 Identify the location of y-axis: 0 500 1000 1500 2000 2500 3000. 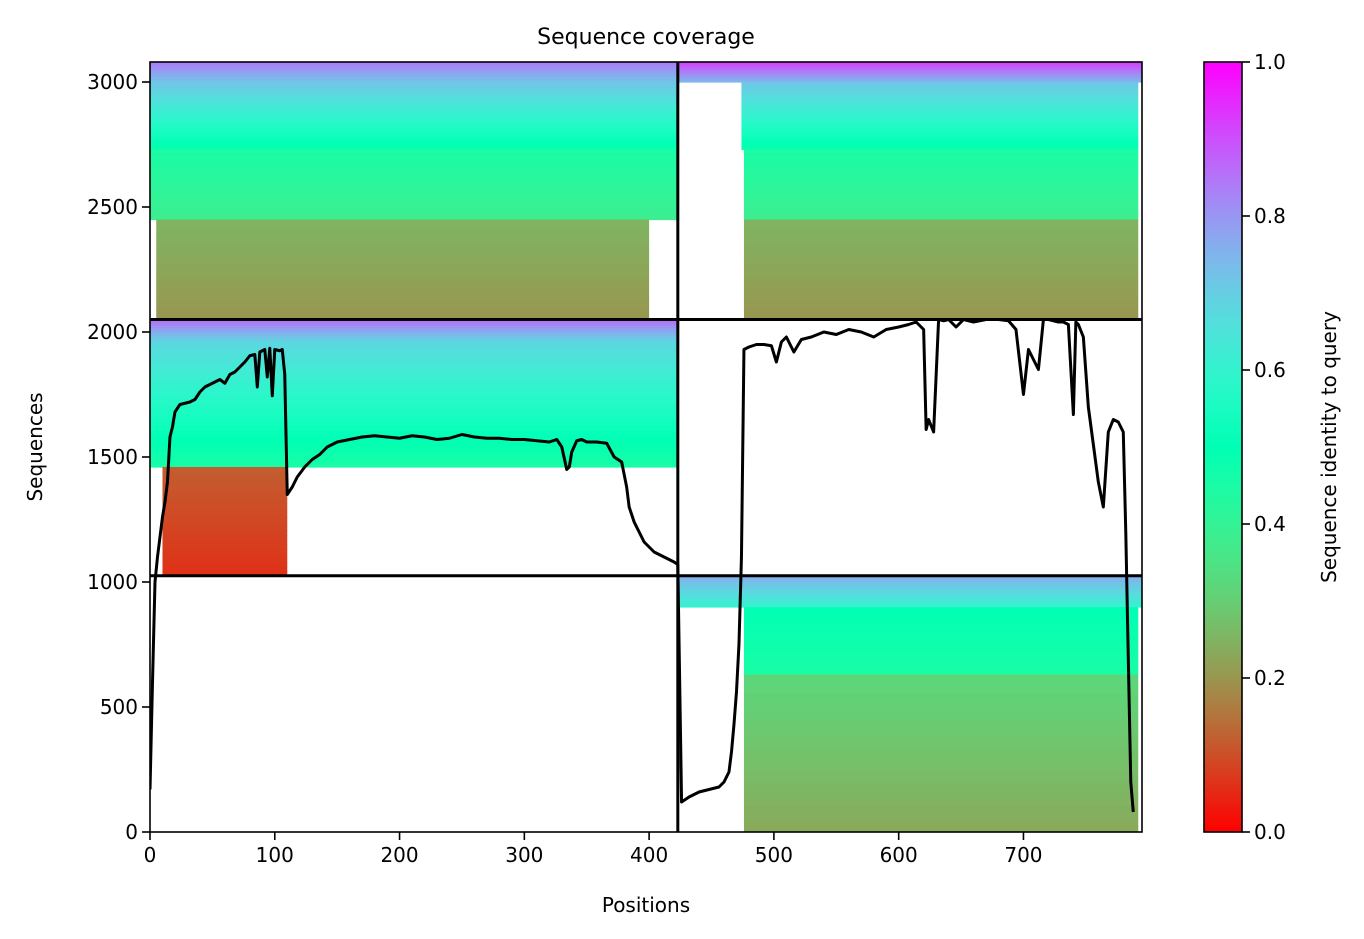
(118, 457).